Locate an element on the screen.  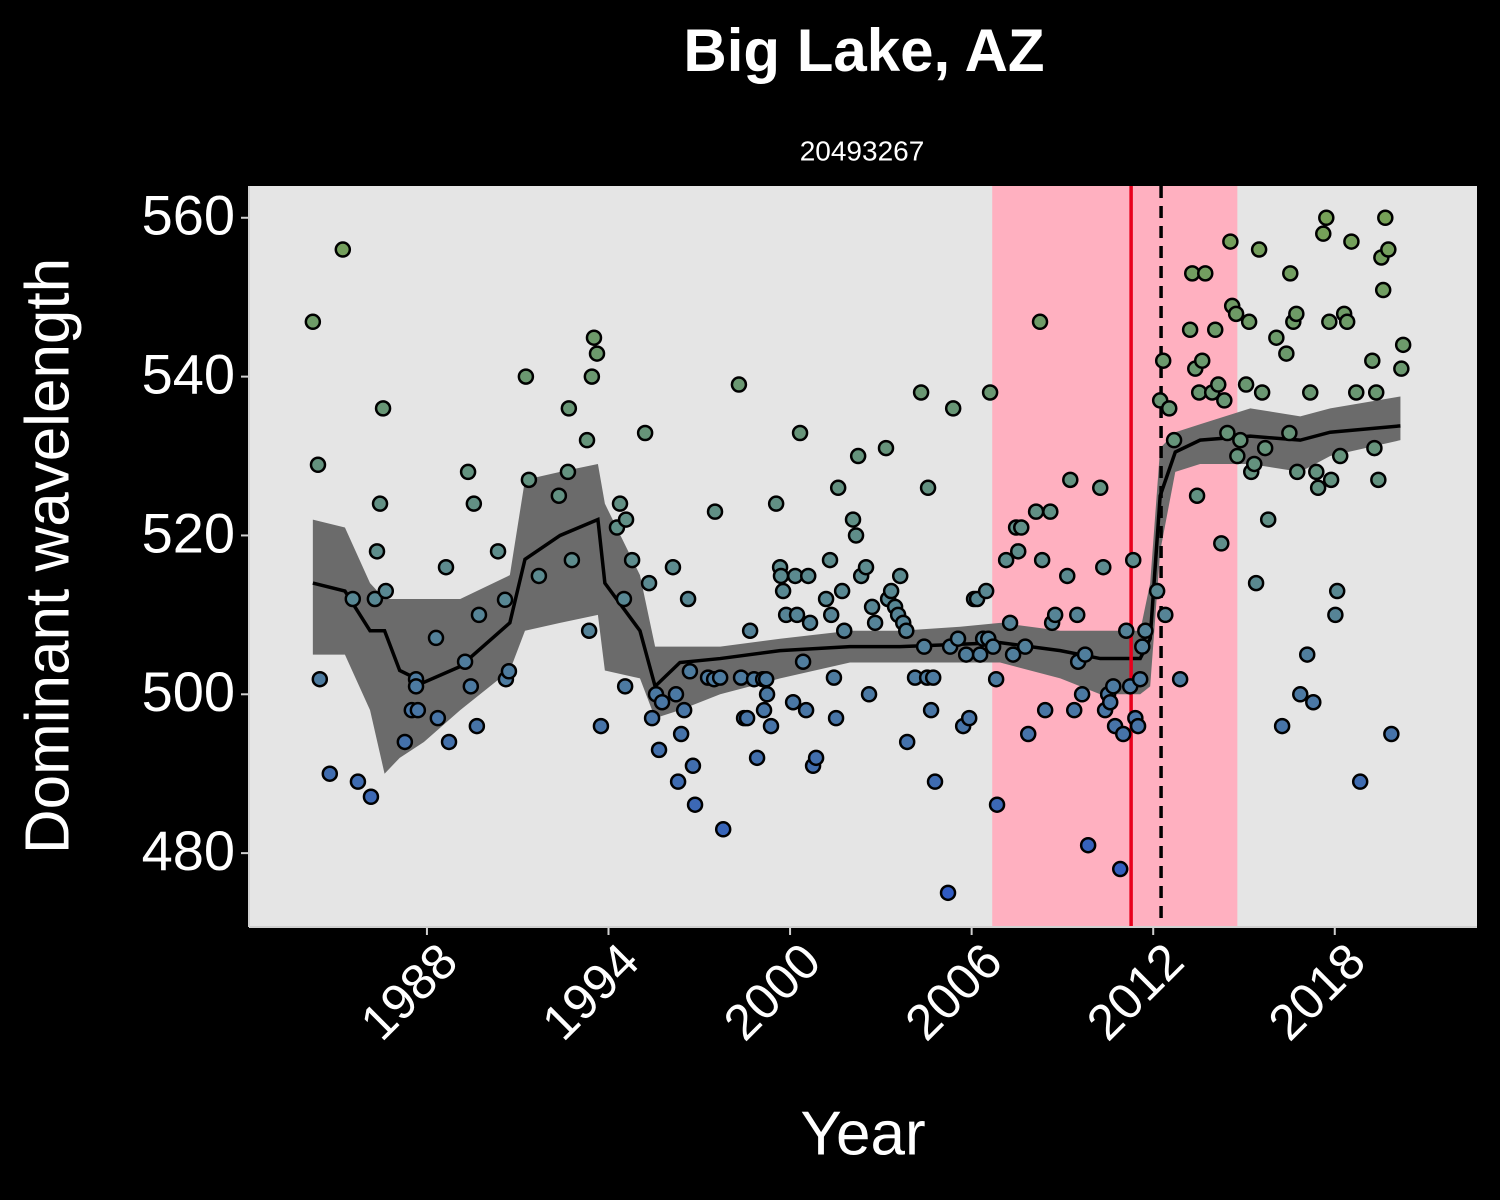
y-tick-label: 560 is located at coordinates (188, 215).